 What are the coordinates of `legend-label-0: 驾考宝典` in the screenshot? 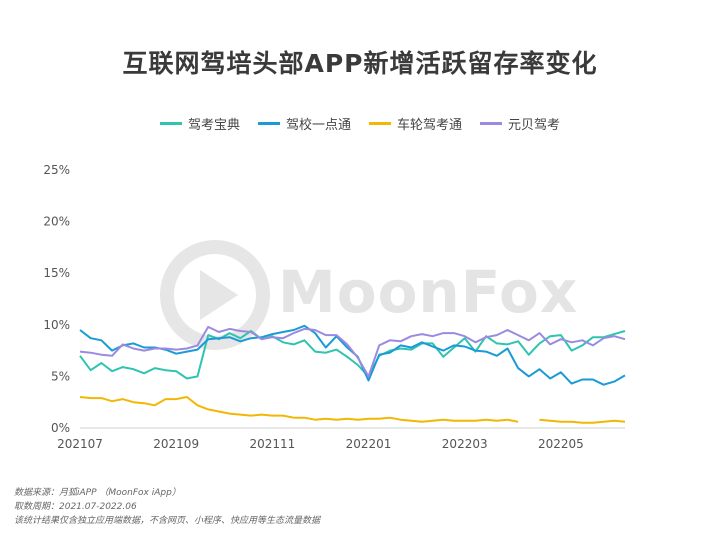 It's located at (214, 123).